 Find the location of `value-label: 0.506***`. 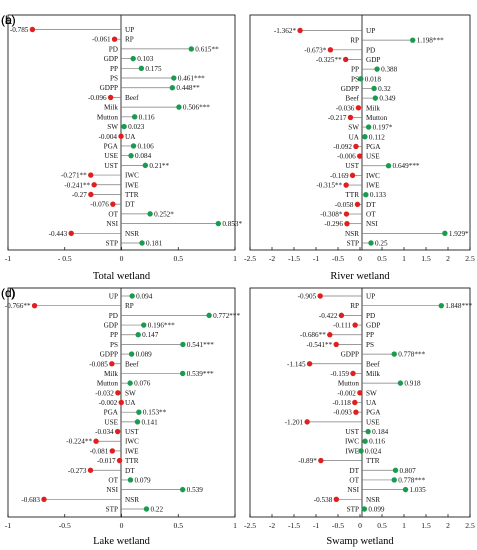

value-label: 0.506*** is located at coordinates (196, 108).